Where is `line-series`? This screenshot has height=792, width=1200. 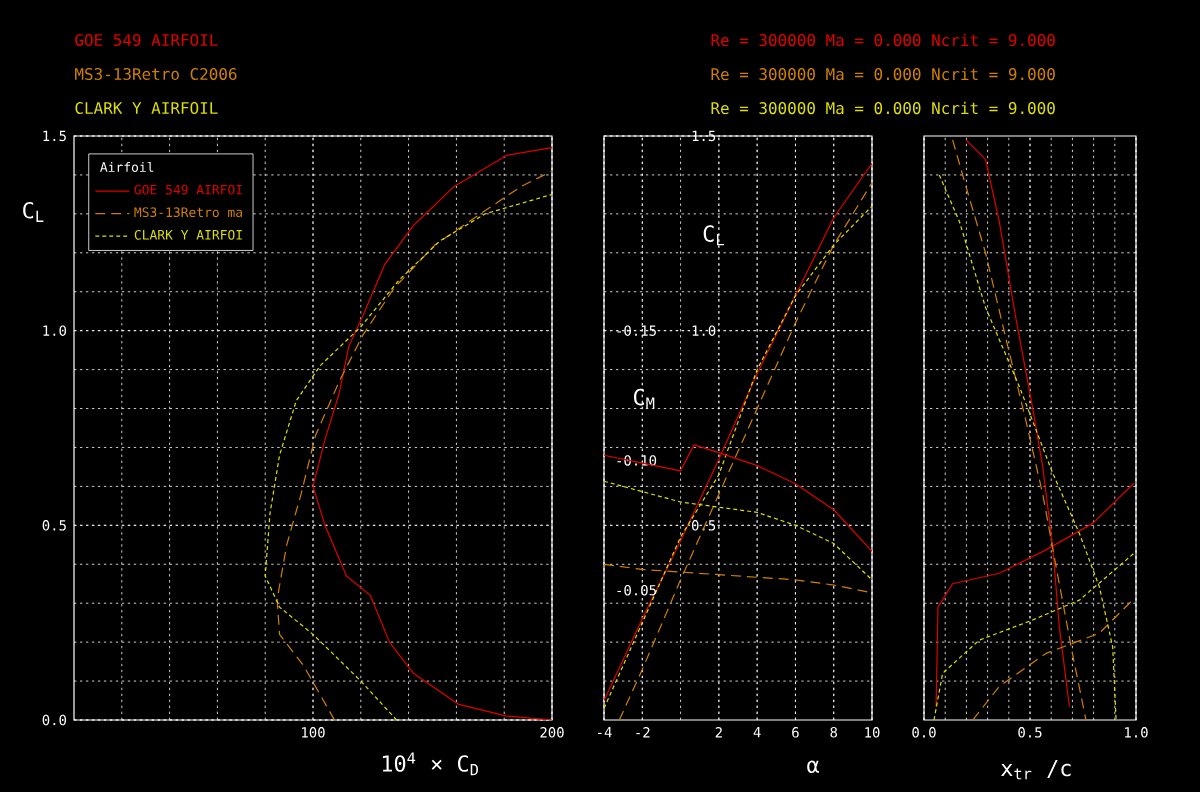
line-series is located at coordinates (432, 433).